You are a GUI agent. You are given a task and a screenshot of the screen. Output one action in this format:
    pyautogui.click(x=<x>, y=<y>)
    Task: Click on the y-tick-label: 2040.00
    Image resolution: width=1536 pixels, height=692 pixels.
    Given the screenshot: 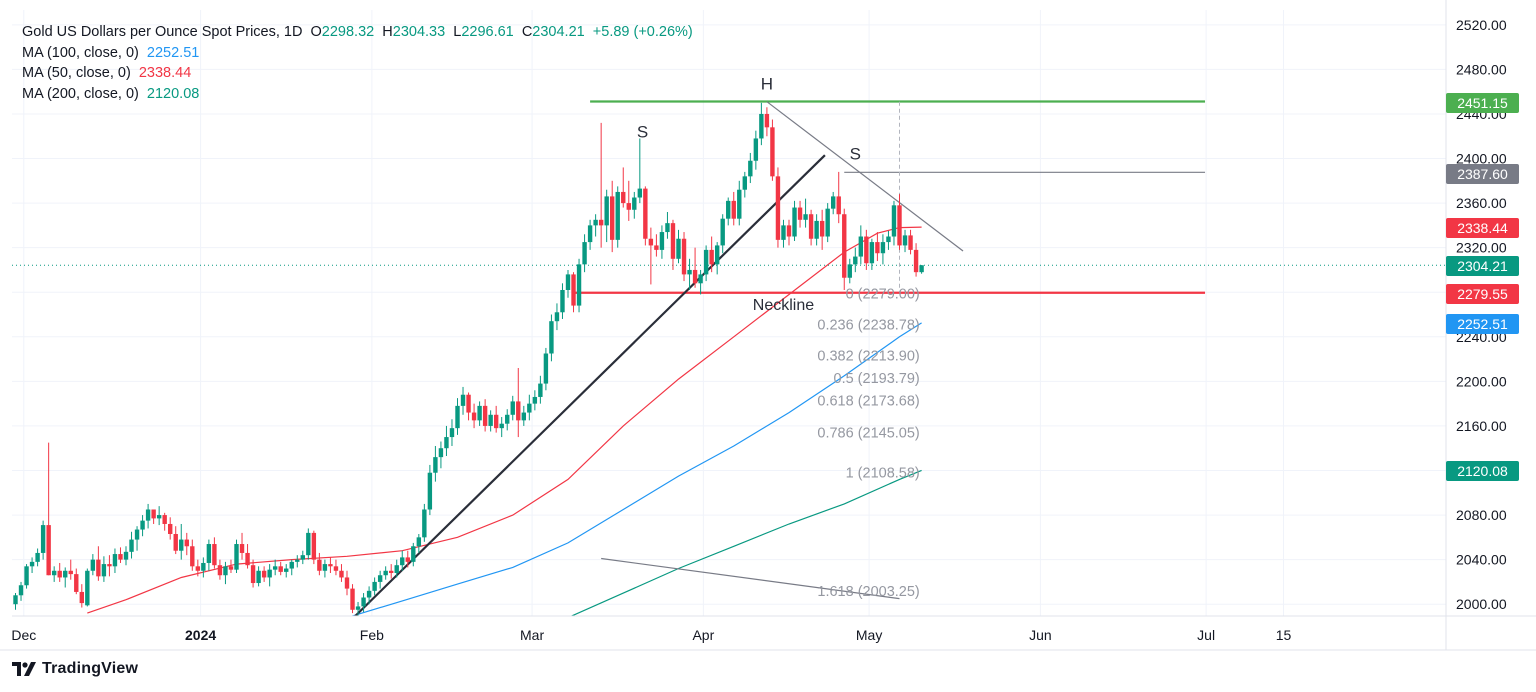 What is the action you would take?
    pyautogui.click(x=1481, y=560)
    